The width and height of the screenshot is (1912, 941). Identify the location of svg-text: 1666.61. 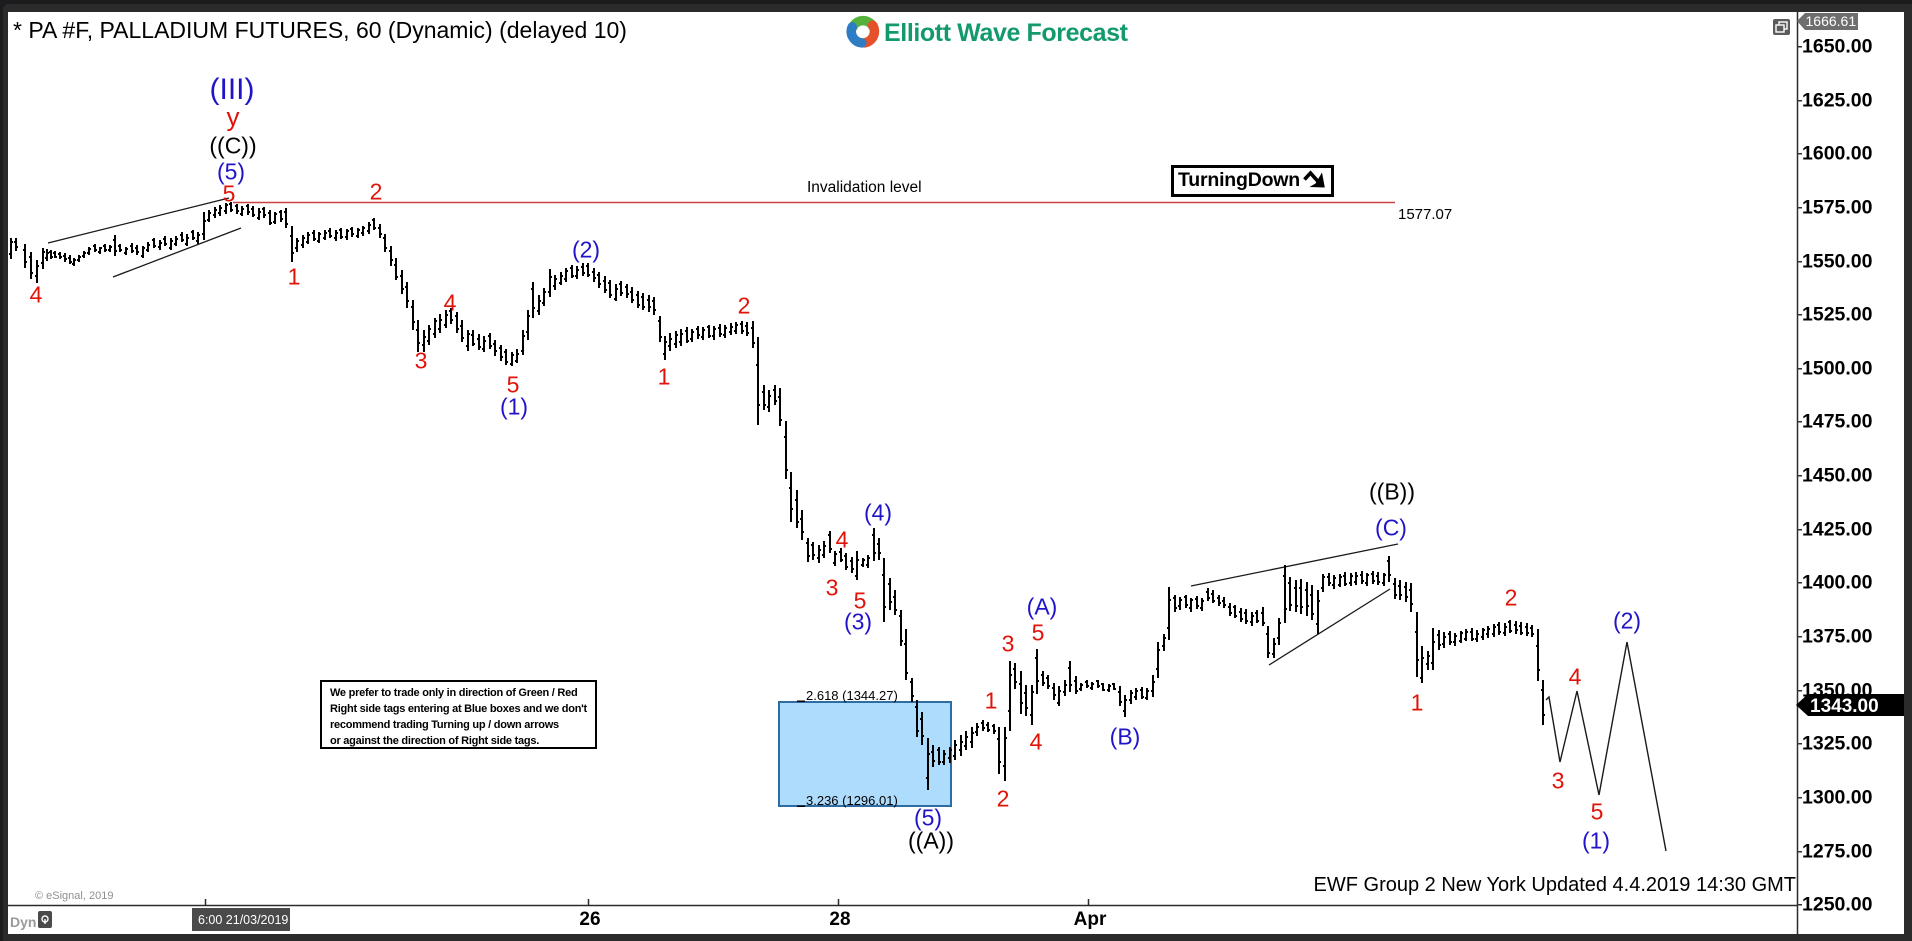
(1831, 21).